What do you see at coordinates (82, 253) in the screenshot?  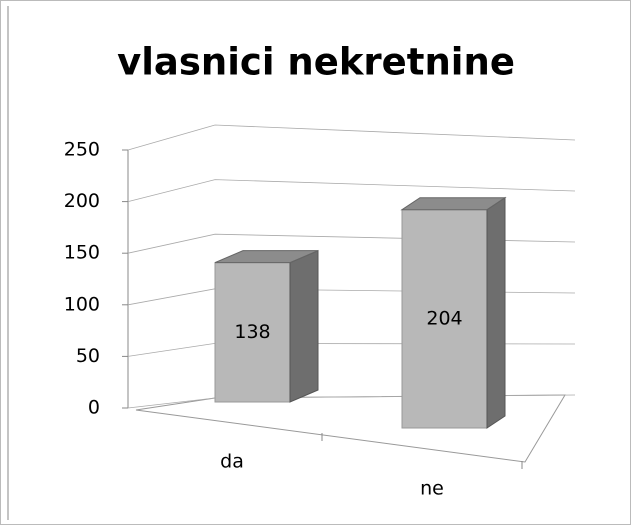 I see `y-tick-label: 150` at bounding box center [82, 253].